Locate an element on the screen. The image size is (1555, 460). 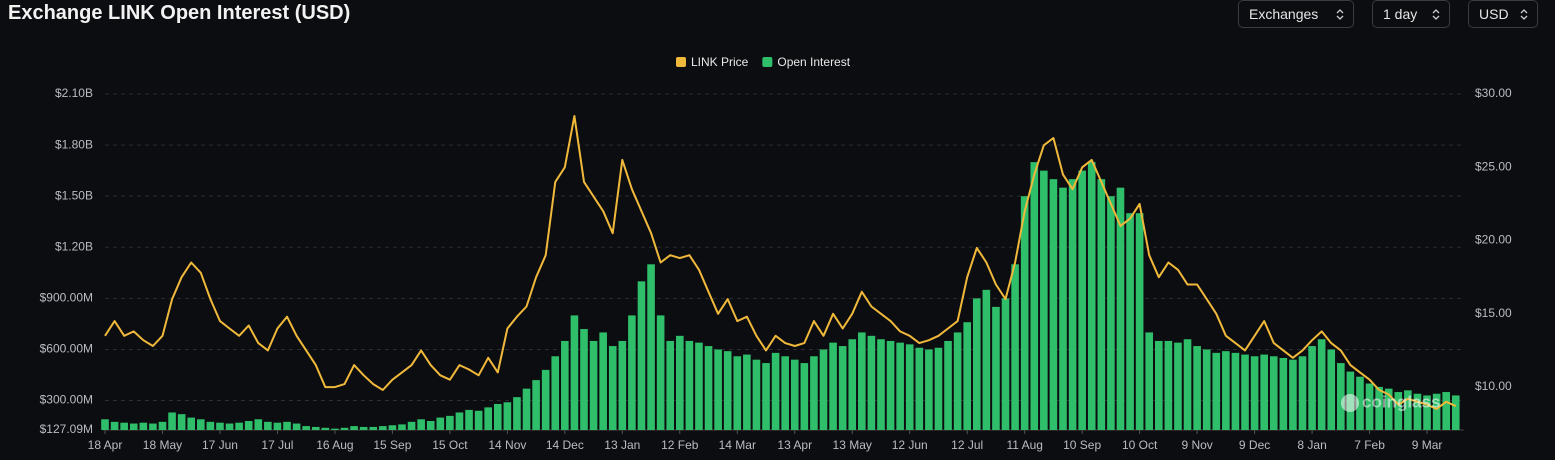
x-tick-label: 7 Feb is located at coordinates (1369, 445).